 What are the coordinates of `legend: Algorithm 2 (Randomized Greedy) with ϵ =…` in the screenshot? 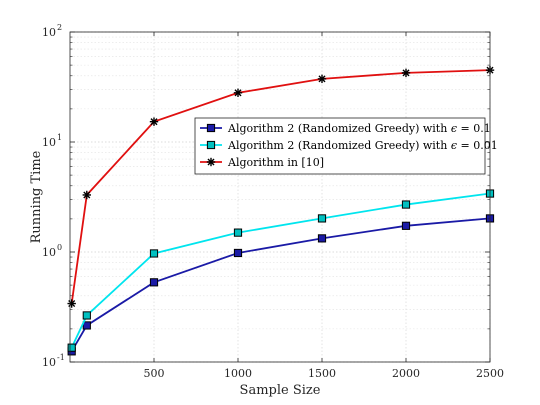 It's located at (346, 146).